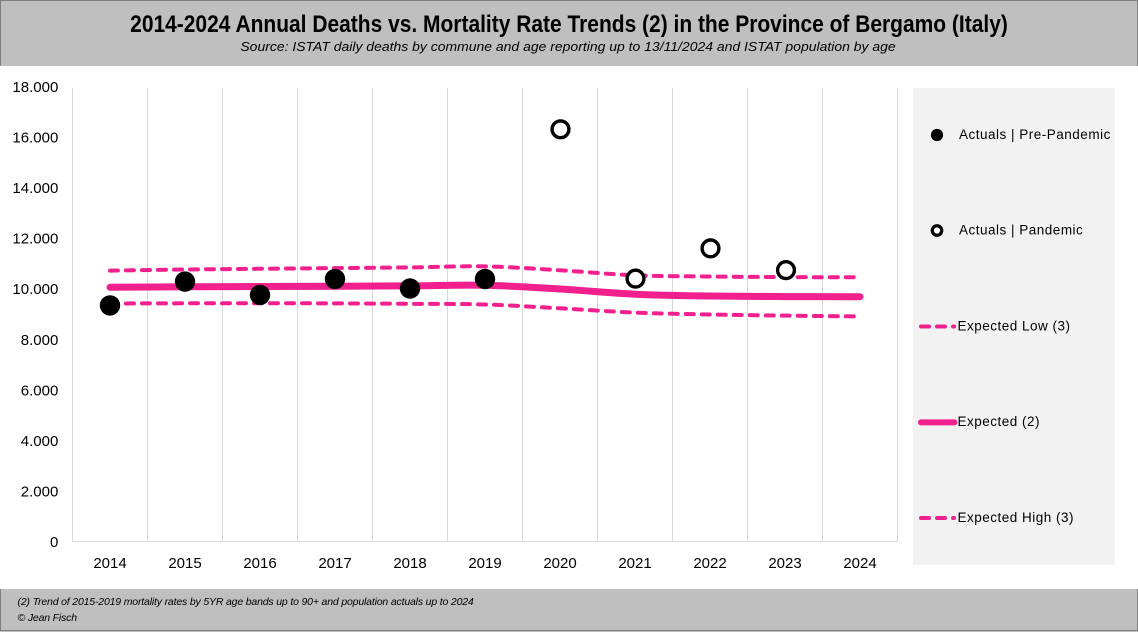  What do you see at coordinates (334, 563) in the screenshot?
I see `svg-text: 2017` at bounding box center [334, 563].